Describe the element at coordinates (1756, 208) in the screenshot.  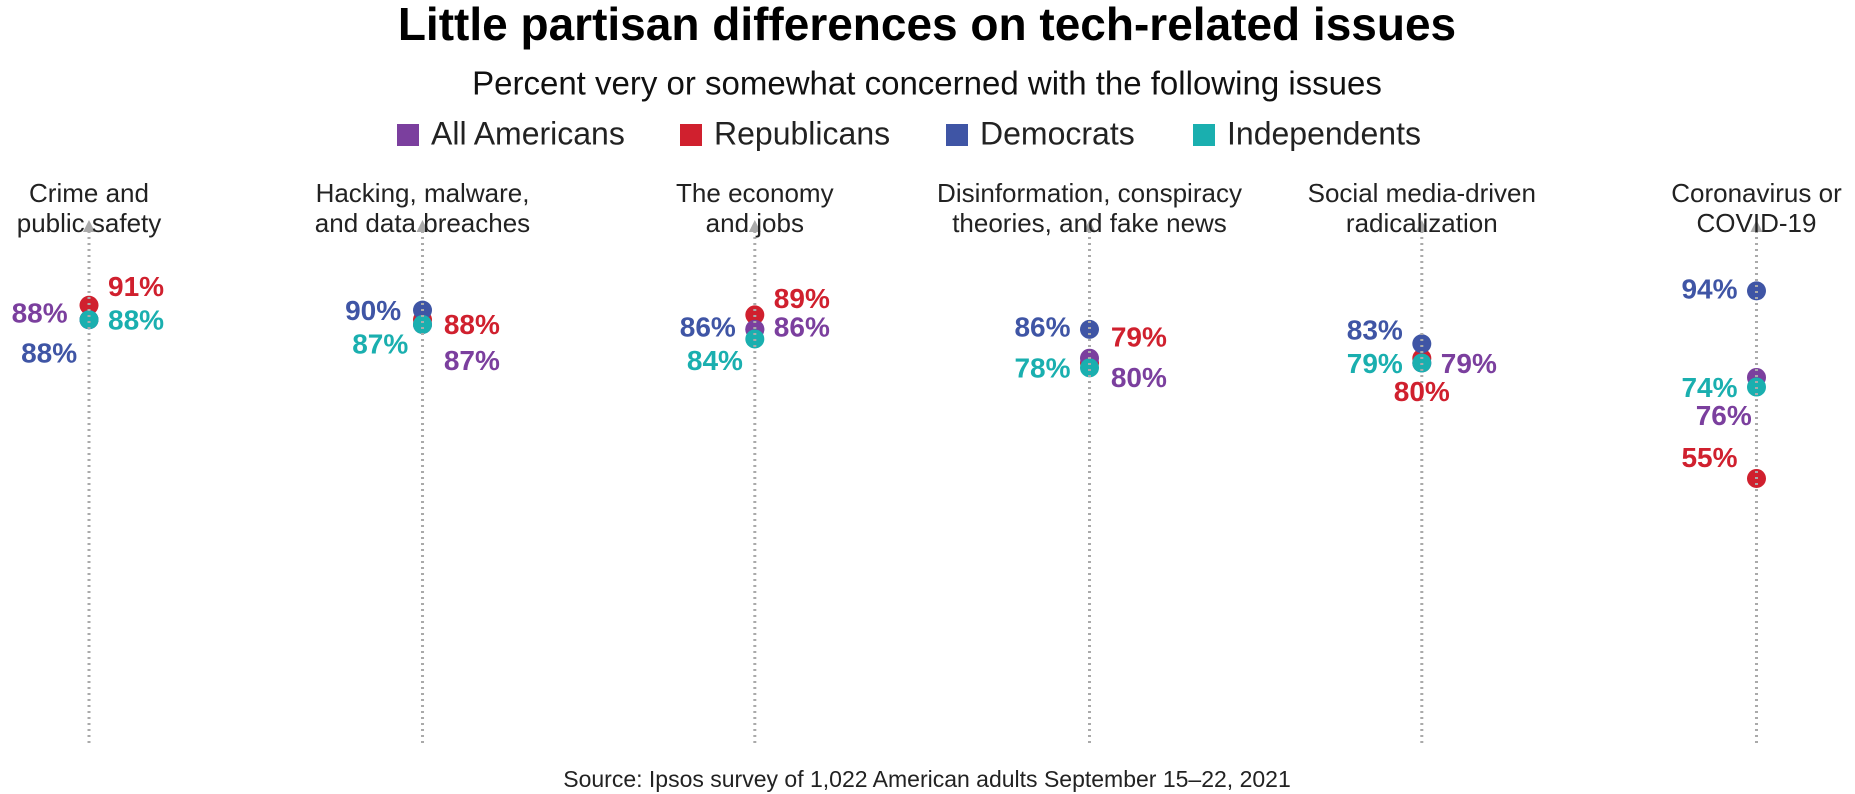
I see `category-label: Coronavirus or COVID-19` at that location.